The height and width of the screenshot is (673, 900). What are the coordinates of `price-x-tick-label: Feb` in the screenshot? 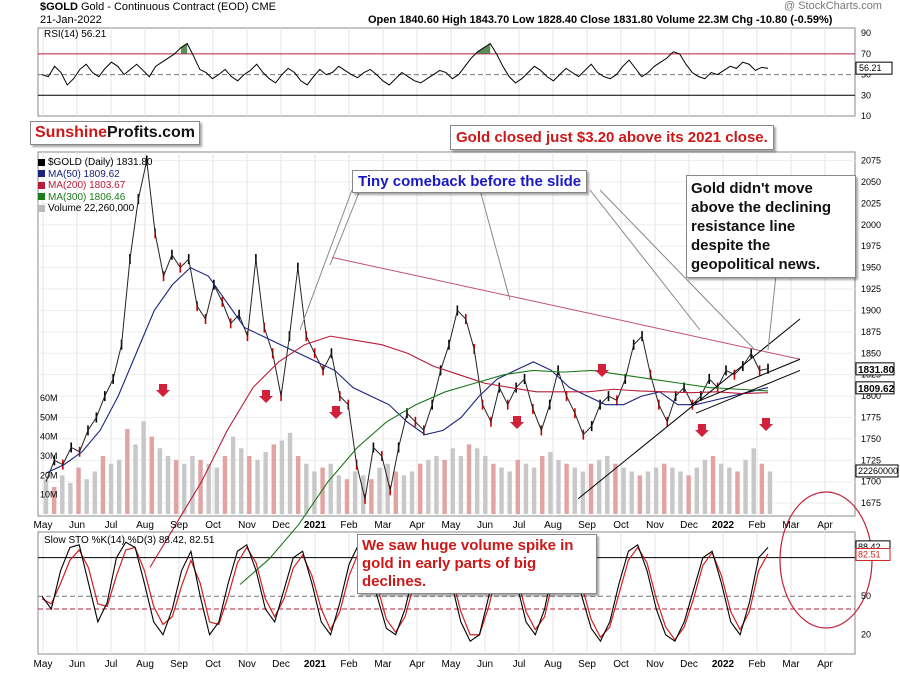 It's located at (349, 525).